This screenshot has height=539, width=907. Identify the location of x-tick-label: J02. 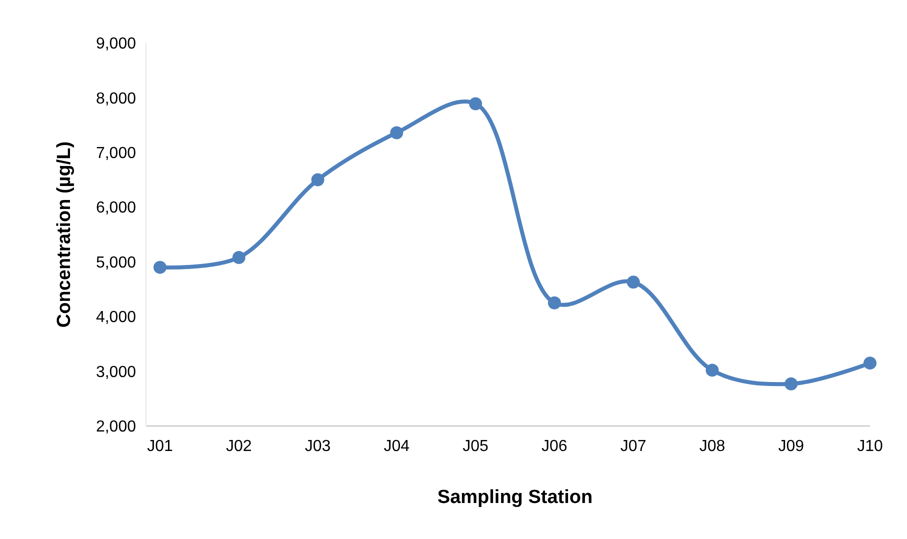
(239, 446).